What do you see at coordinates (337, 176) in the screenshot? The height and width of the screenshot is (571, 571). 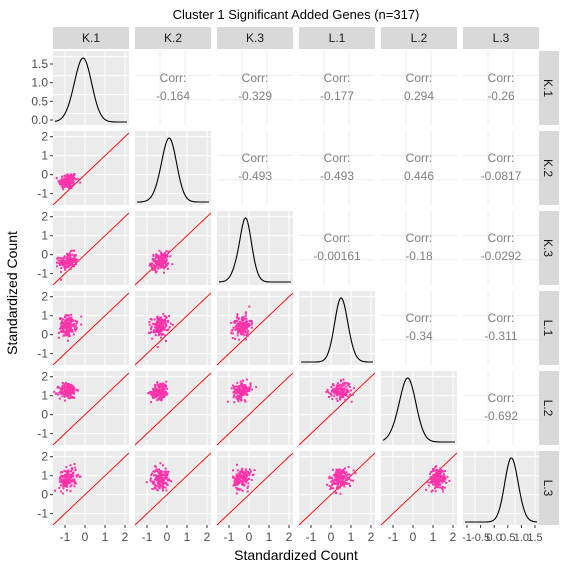 I see `corr-value: -0.493` at bounding box center [337, 176].